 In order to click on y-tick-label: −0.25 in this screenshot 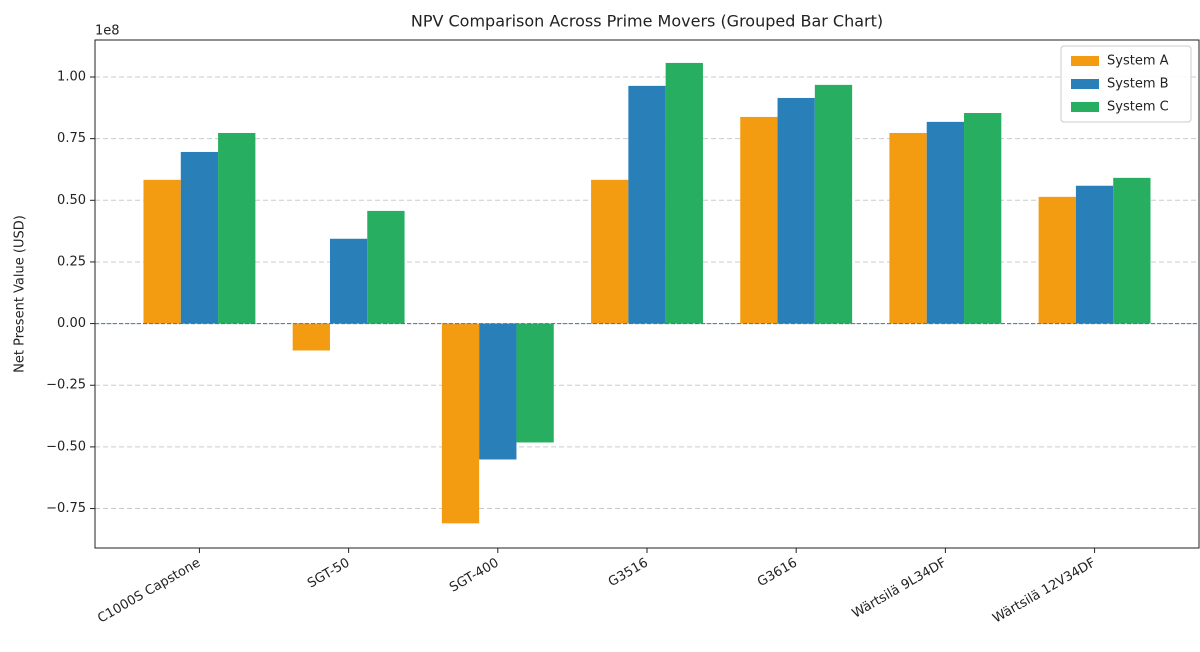, I will do `click(66, 385)`.